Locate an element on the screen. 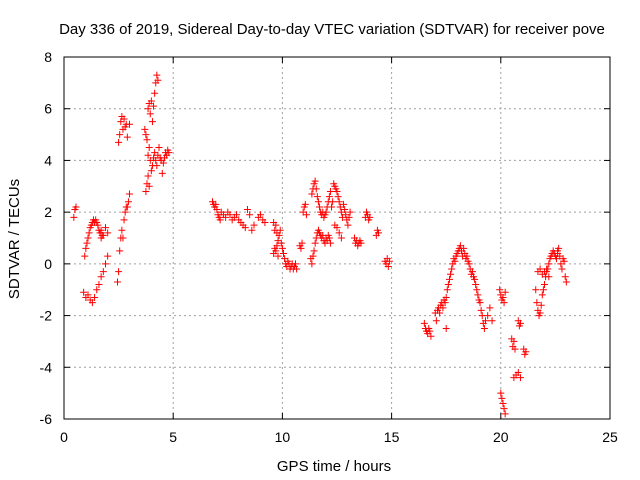 The width and height of the screenshot is (640, 480). y-tick-label: -6 is located at coordinates (46, 419).